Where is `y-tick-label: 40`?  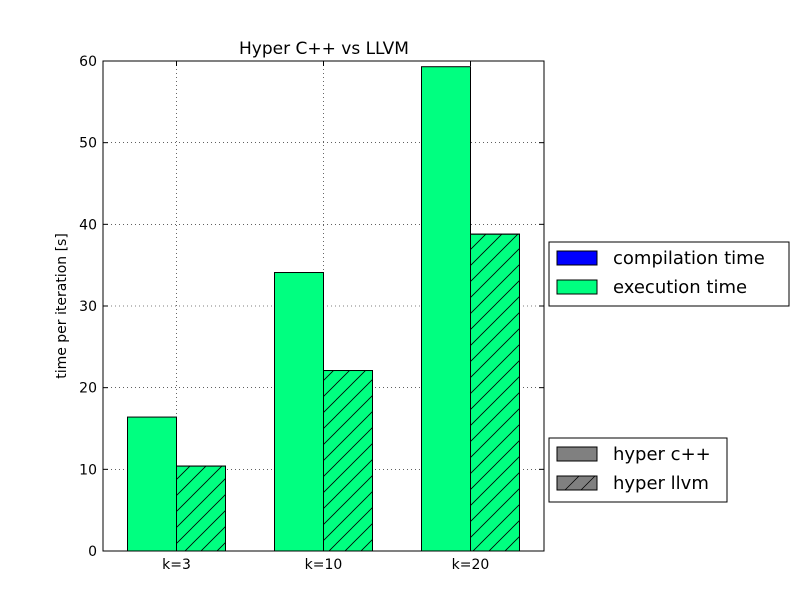 y-tick-label: 40 is located at coordinates (88, 225).